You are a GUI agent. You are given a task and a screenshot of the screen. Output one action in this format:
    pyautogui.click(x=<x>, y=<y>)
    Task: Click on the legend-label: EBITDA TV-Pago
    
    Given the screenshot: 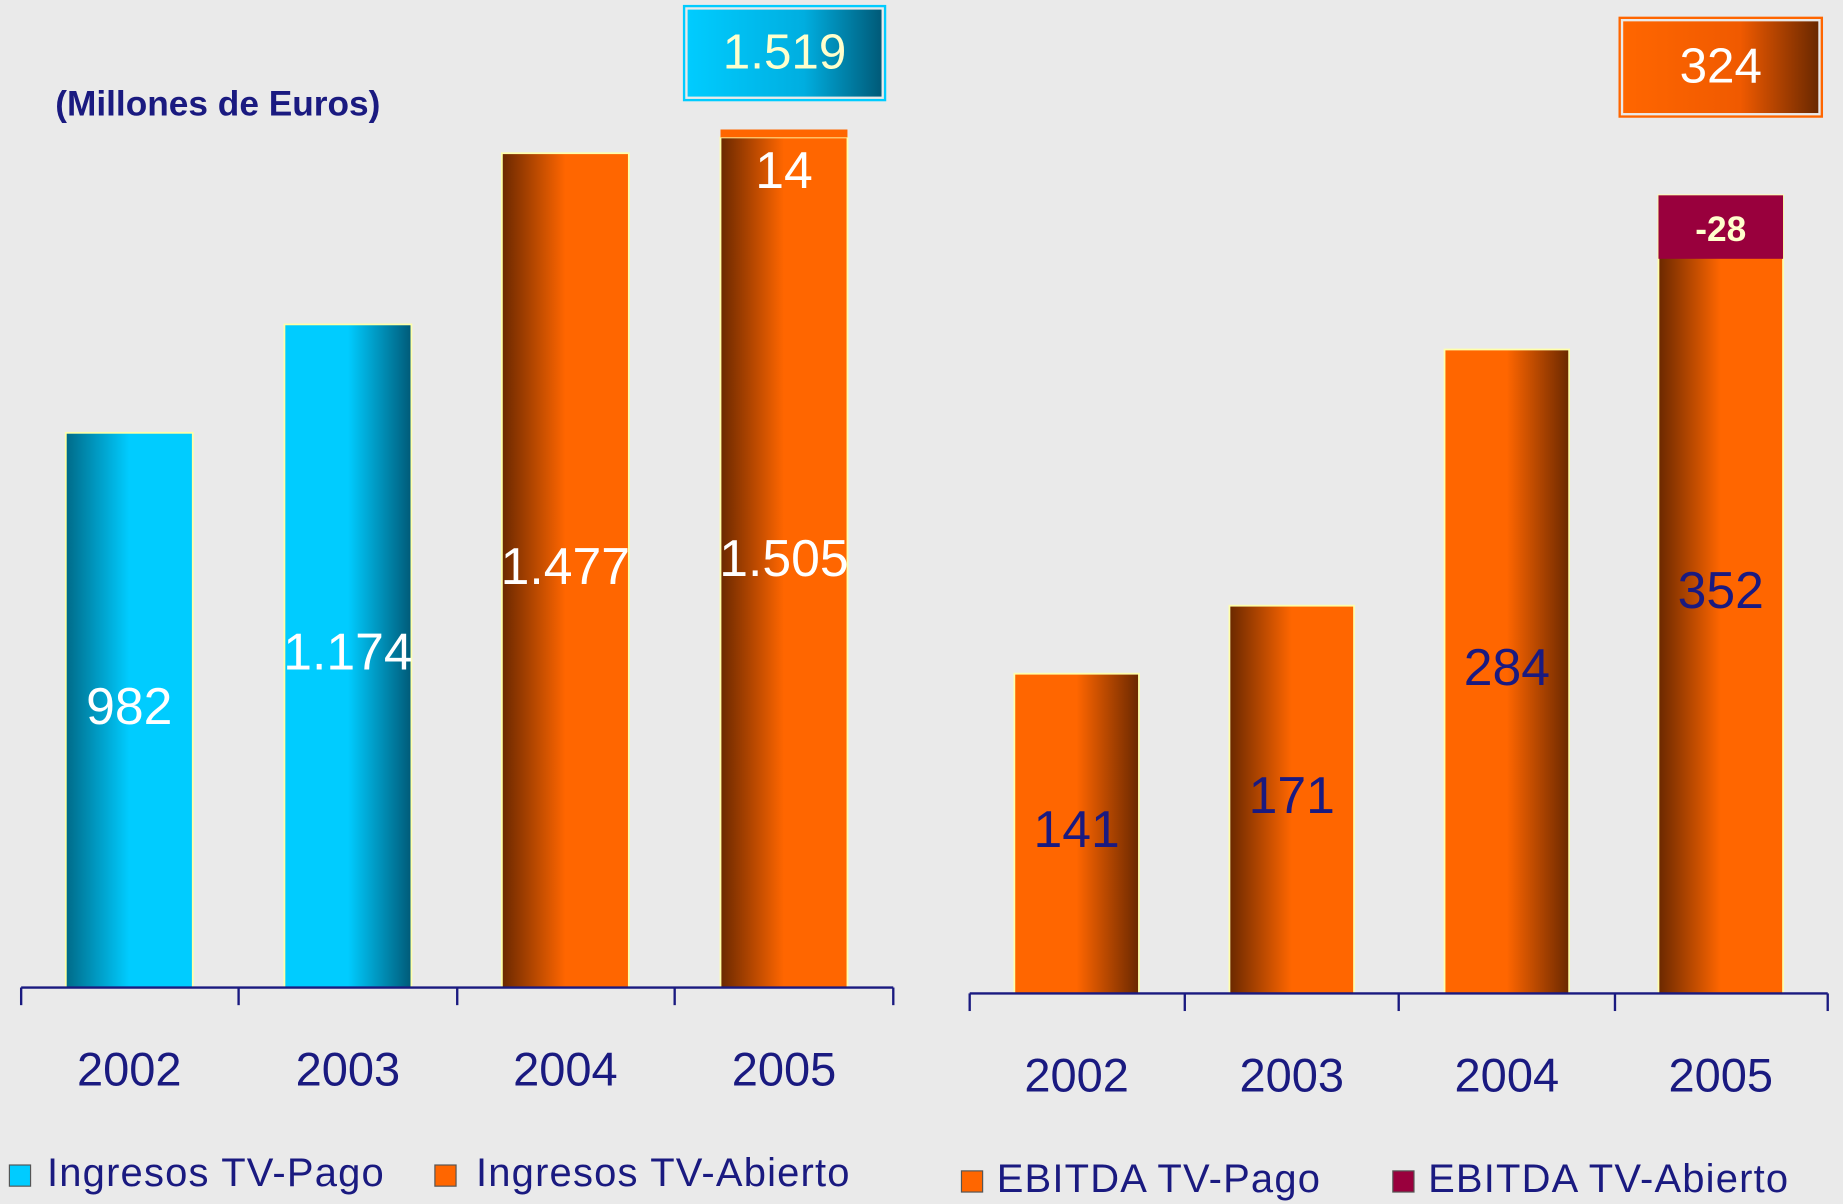 What is the action you would take?
    pyautogui.click(x=1159, y=1179)
    